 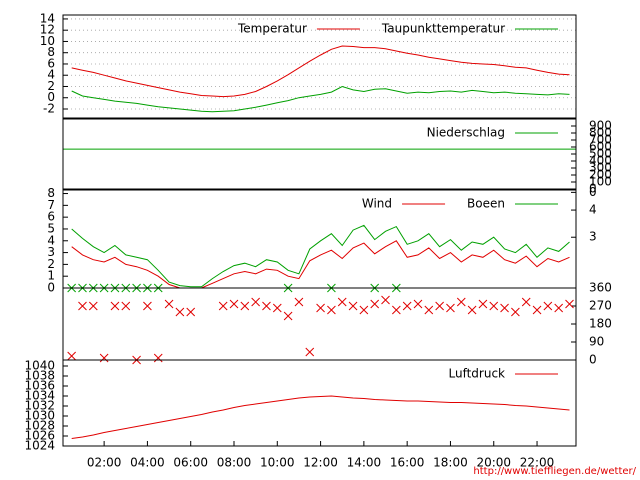 What do you see at coordinates (272, 29) in the screenshot?
I see `legend-label: Temperatur` at bounding box center [272, 29].